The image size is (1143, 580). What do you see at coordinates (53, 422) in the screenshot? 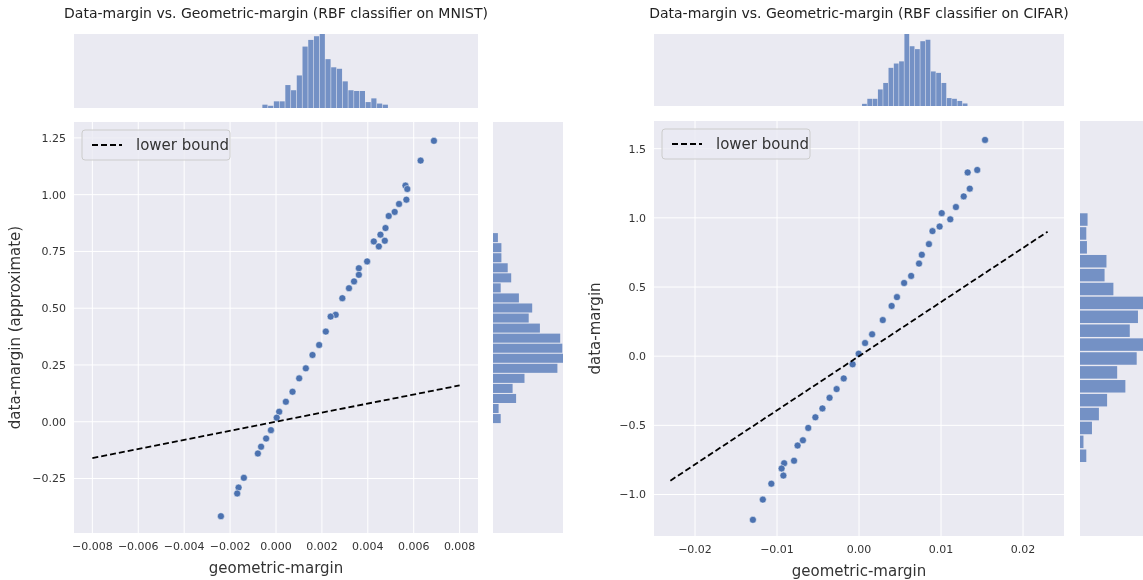
I see `y-tick-label: 0.00` at bounding box center [53, 422].